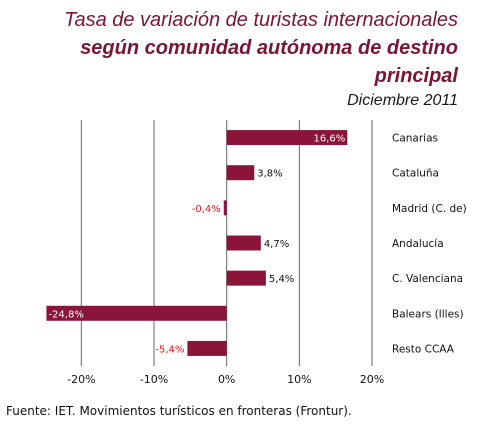  Describe the element at coordinates (206, 209) in the screenshot. I see `data-label: -0,4%` at that location.